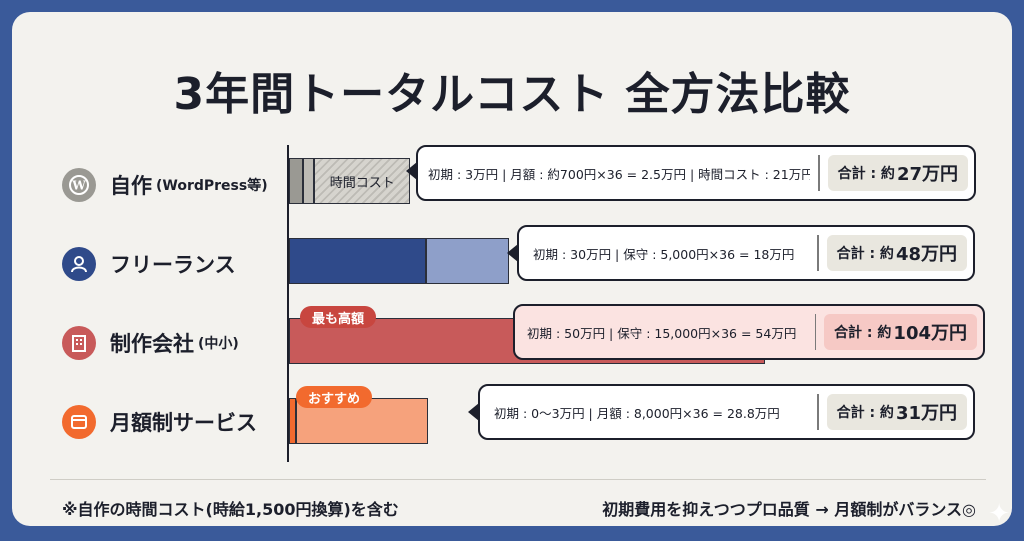 The width and height of the screenshot is (1024, 541). Describe the element at coordinates (664, 254) in the screenshot. I see `cost-detail: 初期 : 30万円 | 保守 : 5,000円×36 = 18万円` at that location.